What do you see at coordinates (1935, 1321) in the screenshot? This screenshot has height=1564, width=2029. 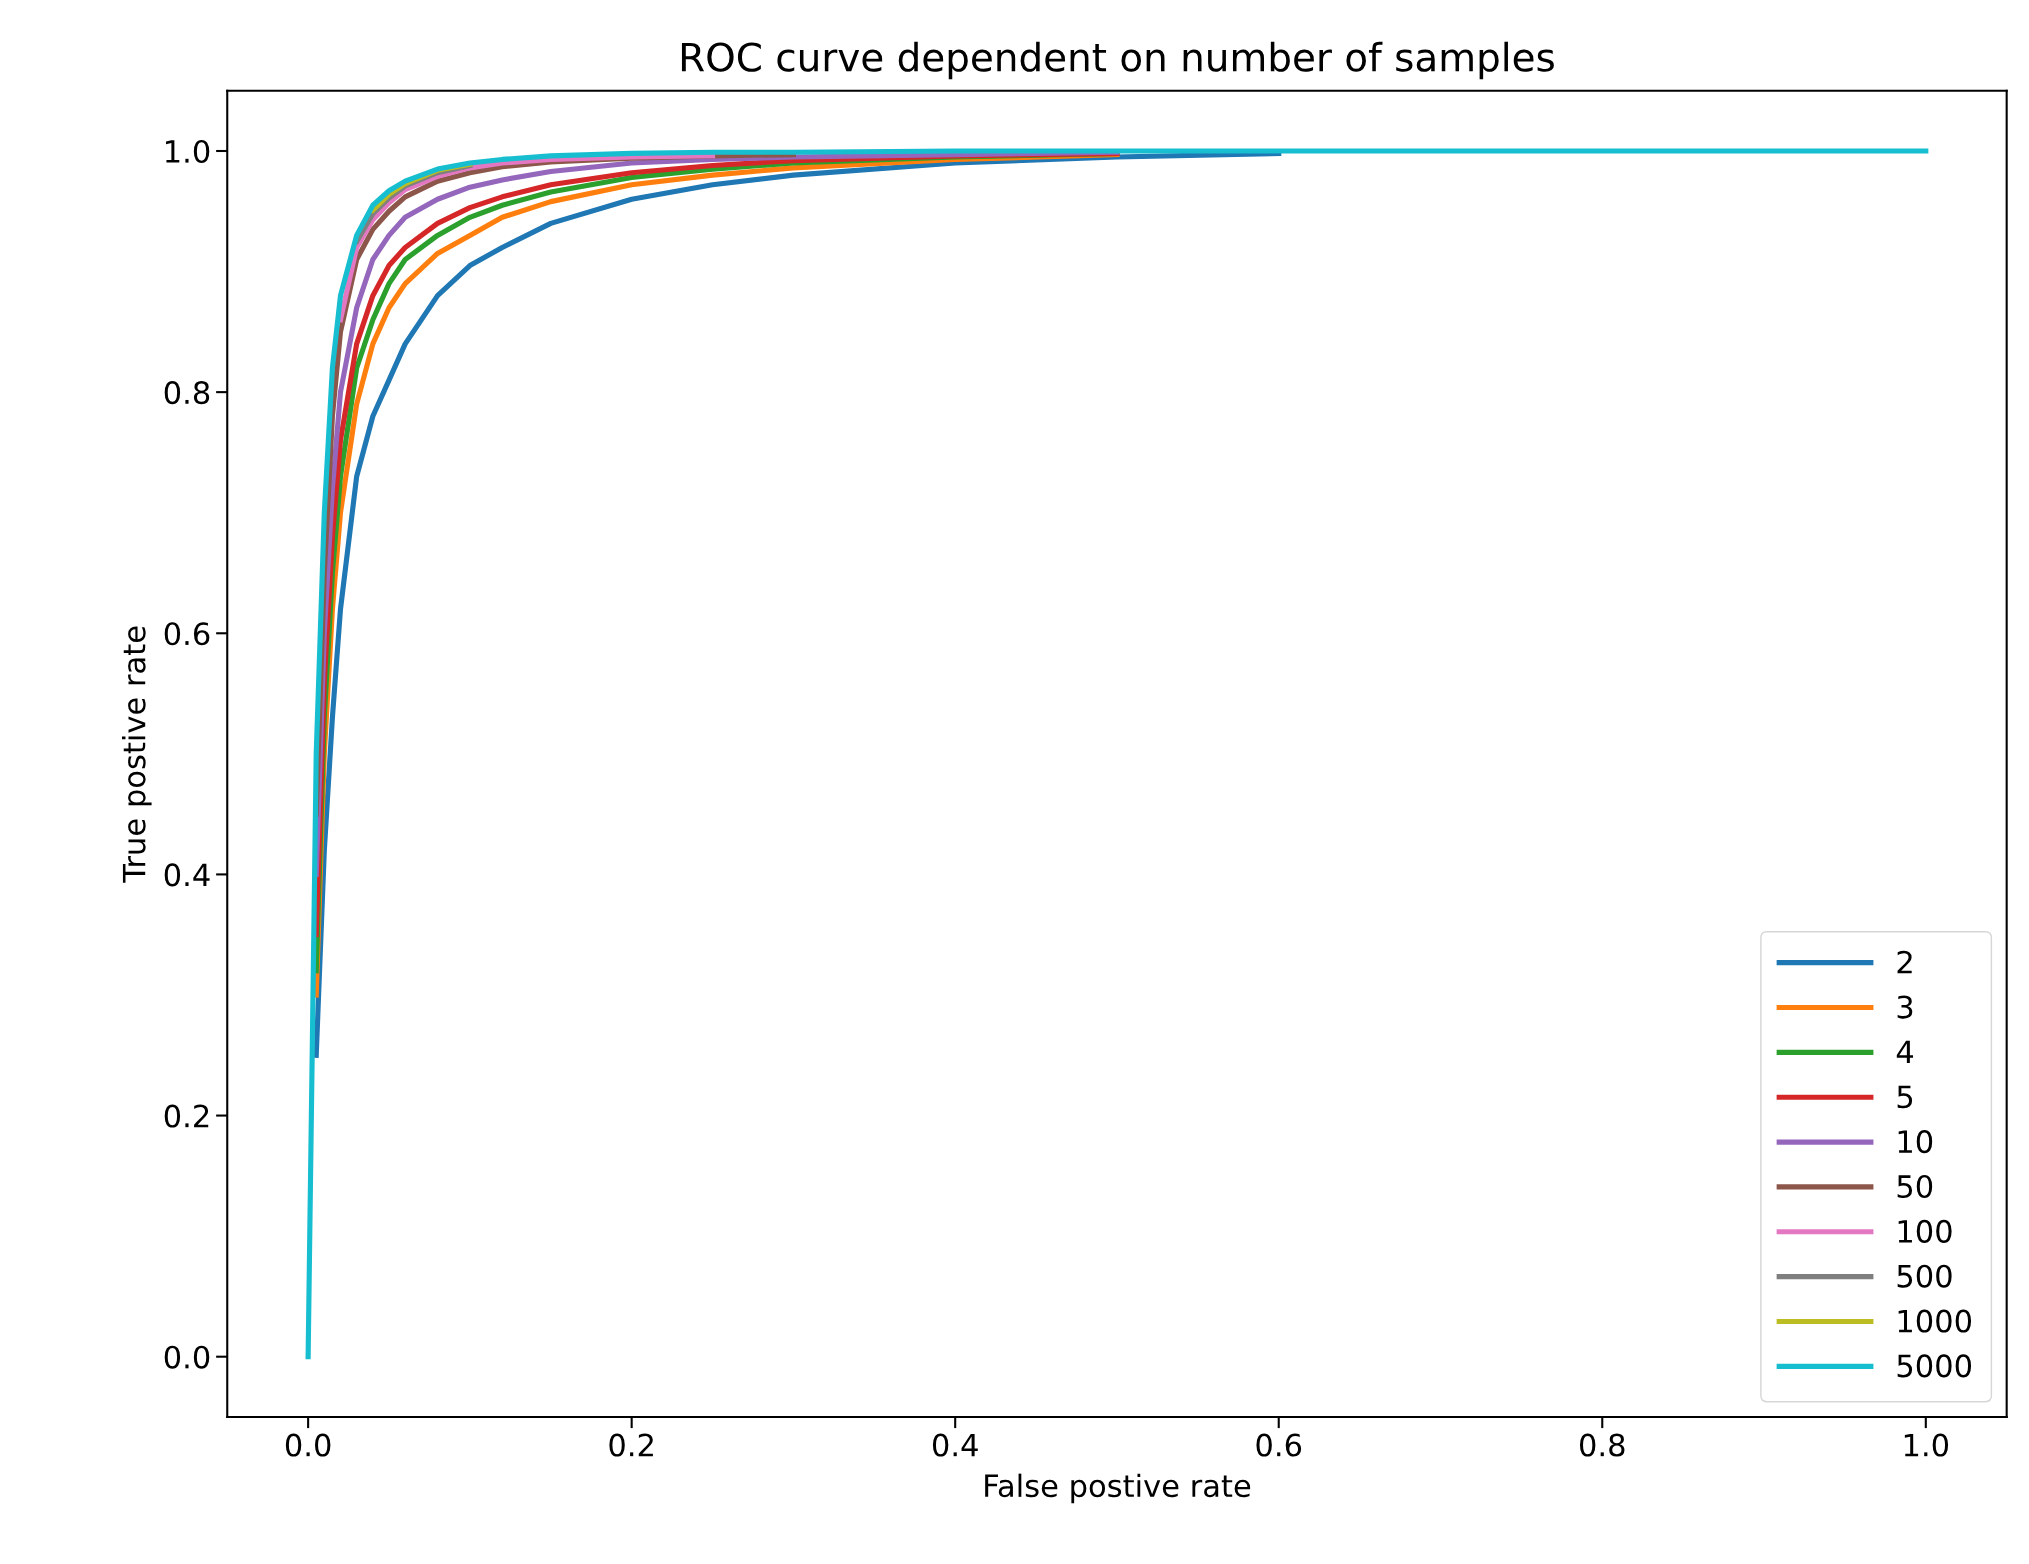 I see `legend-label: 1000` at bounding box center [1935, 1321].